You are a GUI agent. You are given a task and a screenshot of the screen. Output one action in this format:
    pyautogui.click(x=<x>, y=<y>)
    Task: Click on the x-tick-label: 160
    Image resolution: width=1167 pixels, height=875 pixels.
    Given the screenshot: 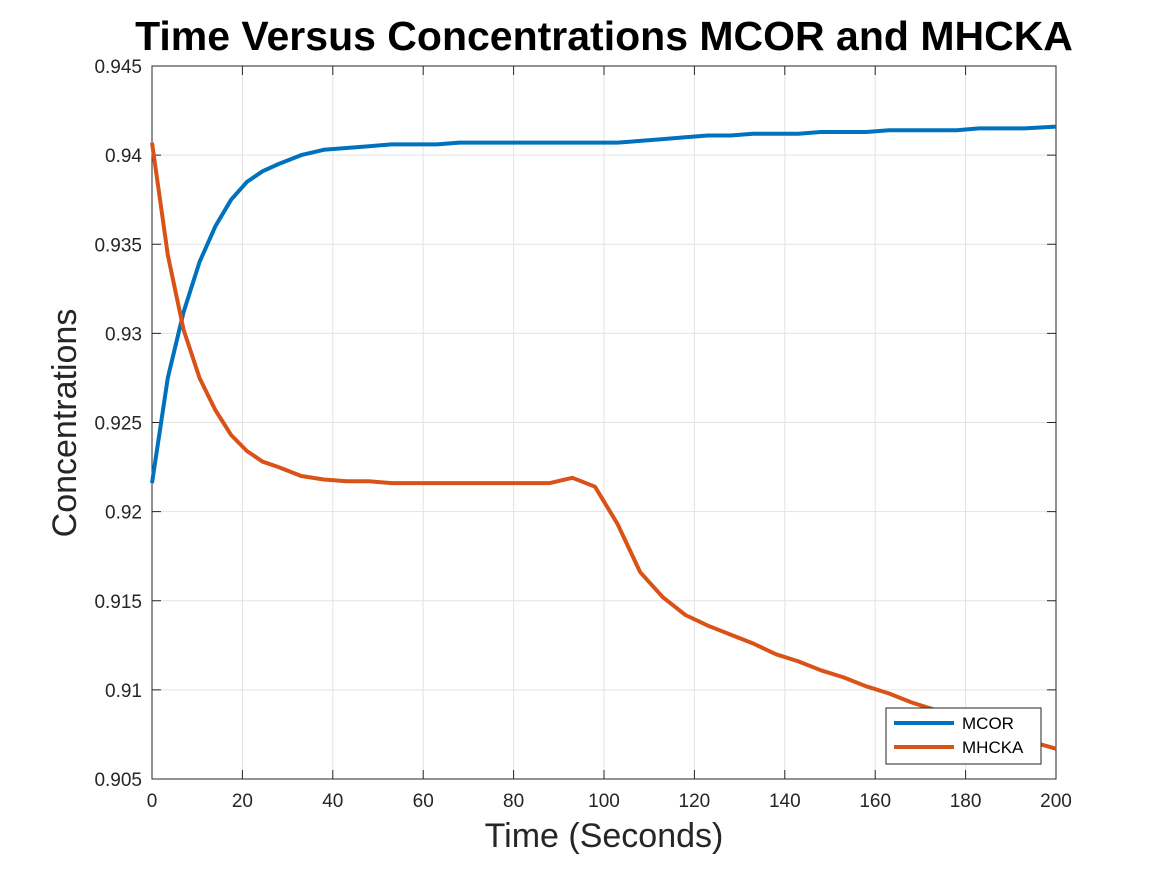 What is the action you would take?
    pyautogui.click(x=875, y=801)
    